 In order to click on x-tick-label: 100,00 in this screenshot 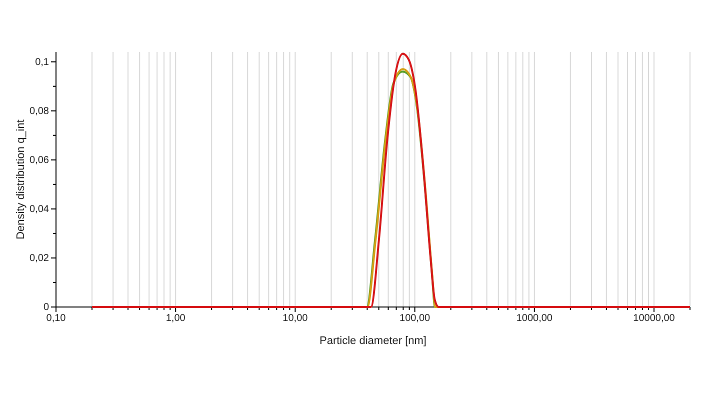, I will do `click(415, 318)`.